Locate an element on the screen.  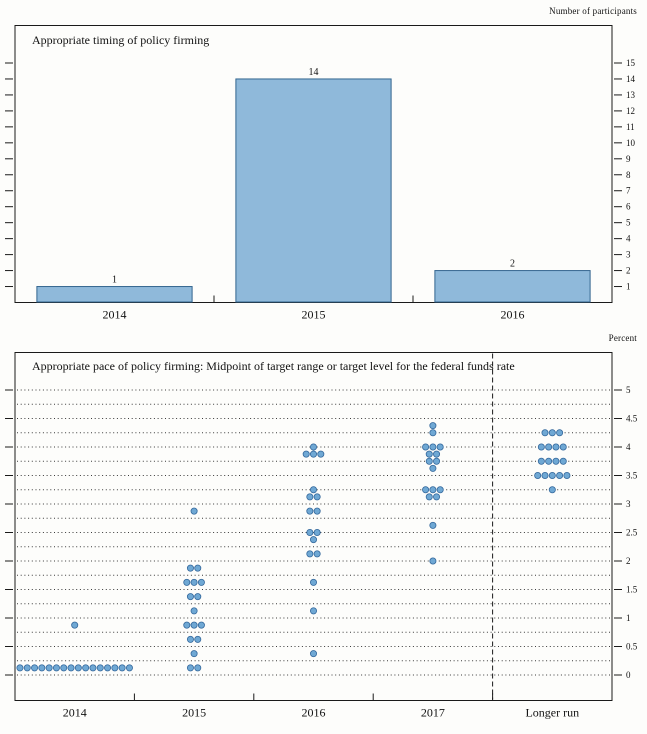
y-tick-label: 11 is located at coordinates (630, 127).